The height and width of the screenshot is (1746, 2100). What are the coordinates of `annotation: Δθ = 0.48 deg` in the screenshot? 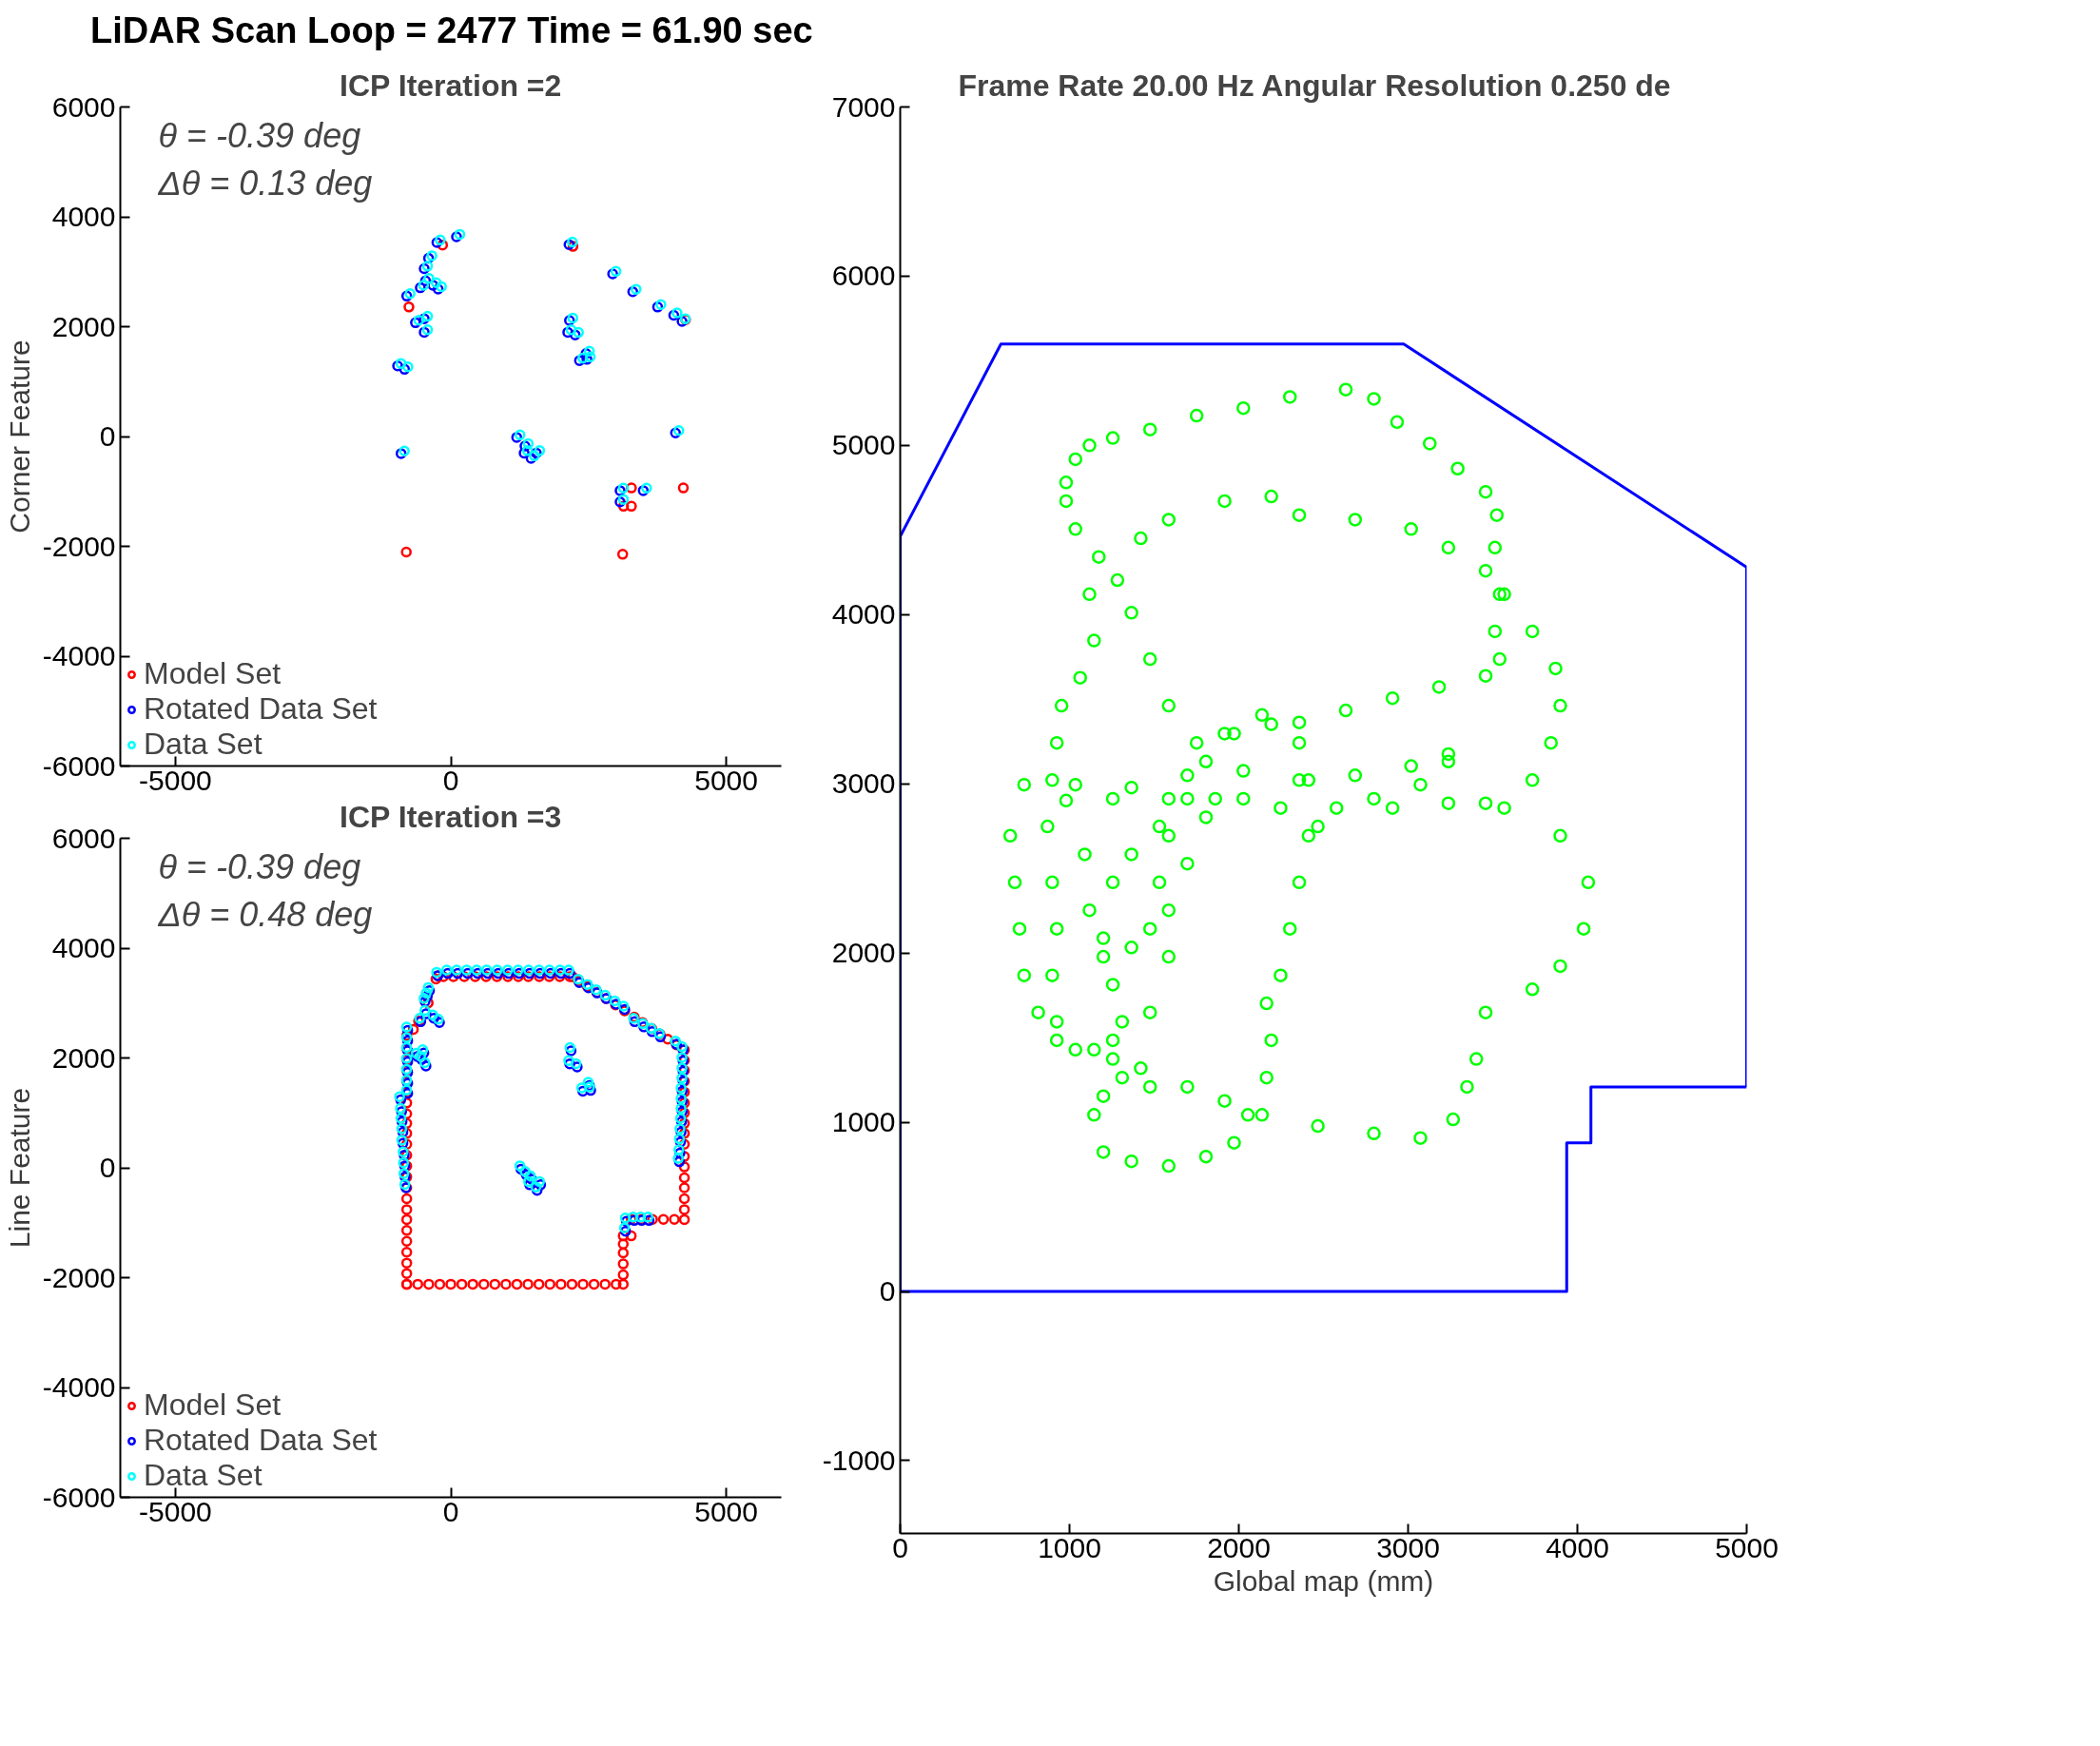 It's located at (265, 914).